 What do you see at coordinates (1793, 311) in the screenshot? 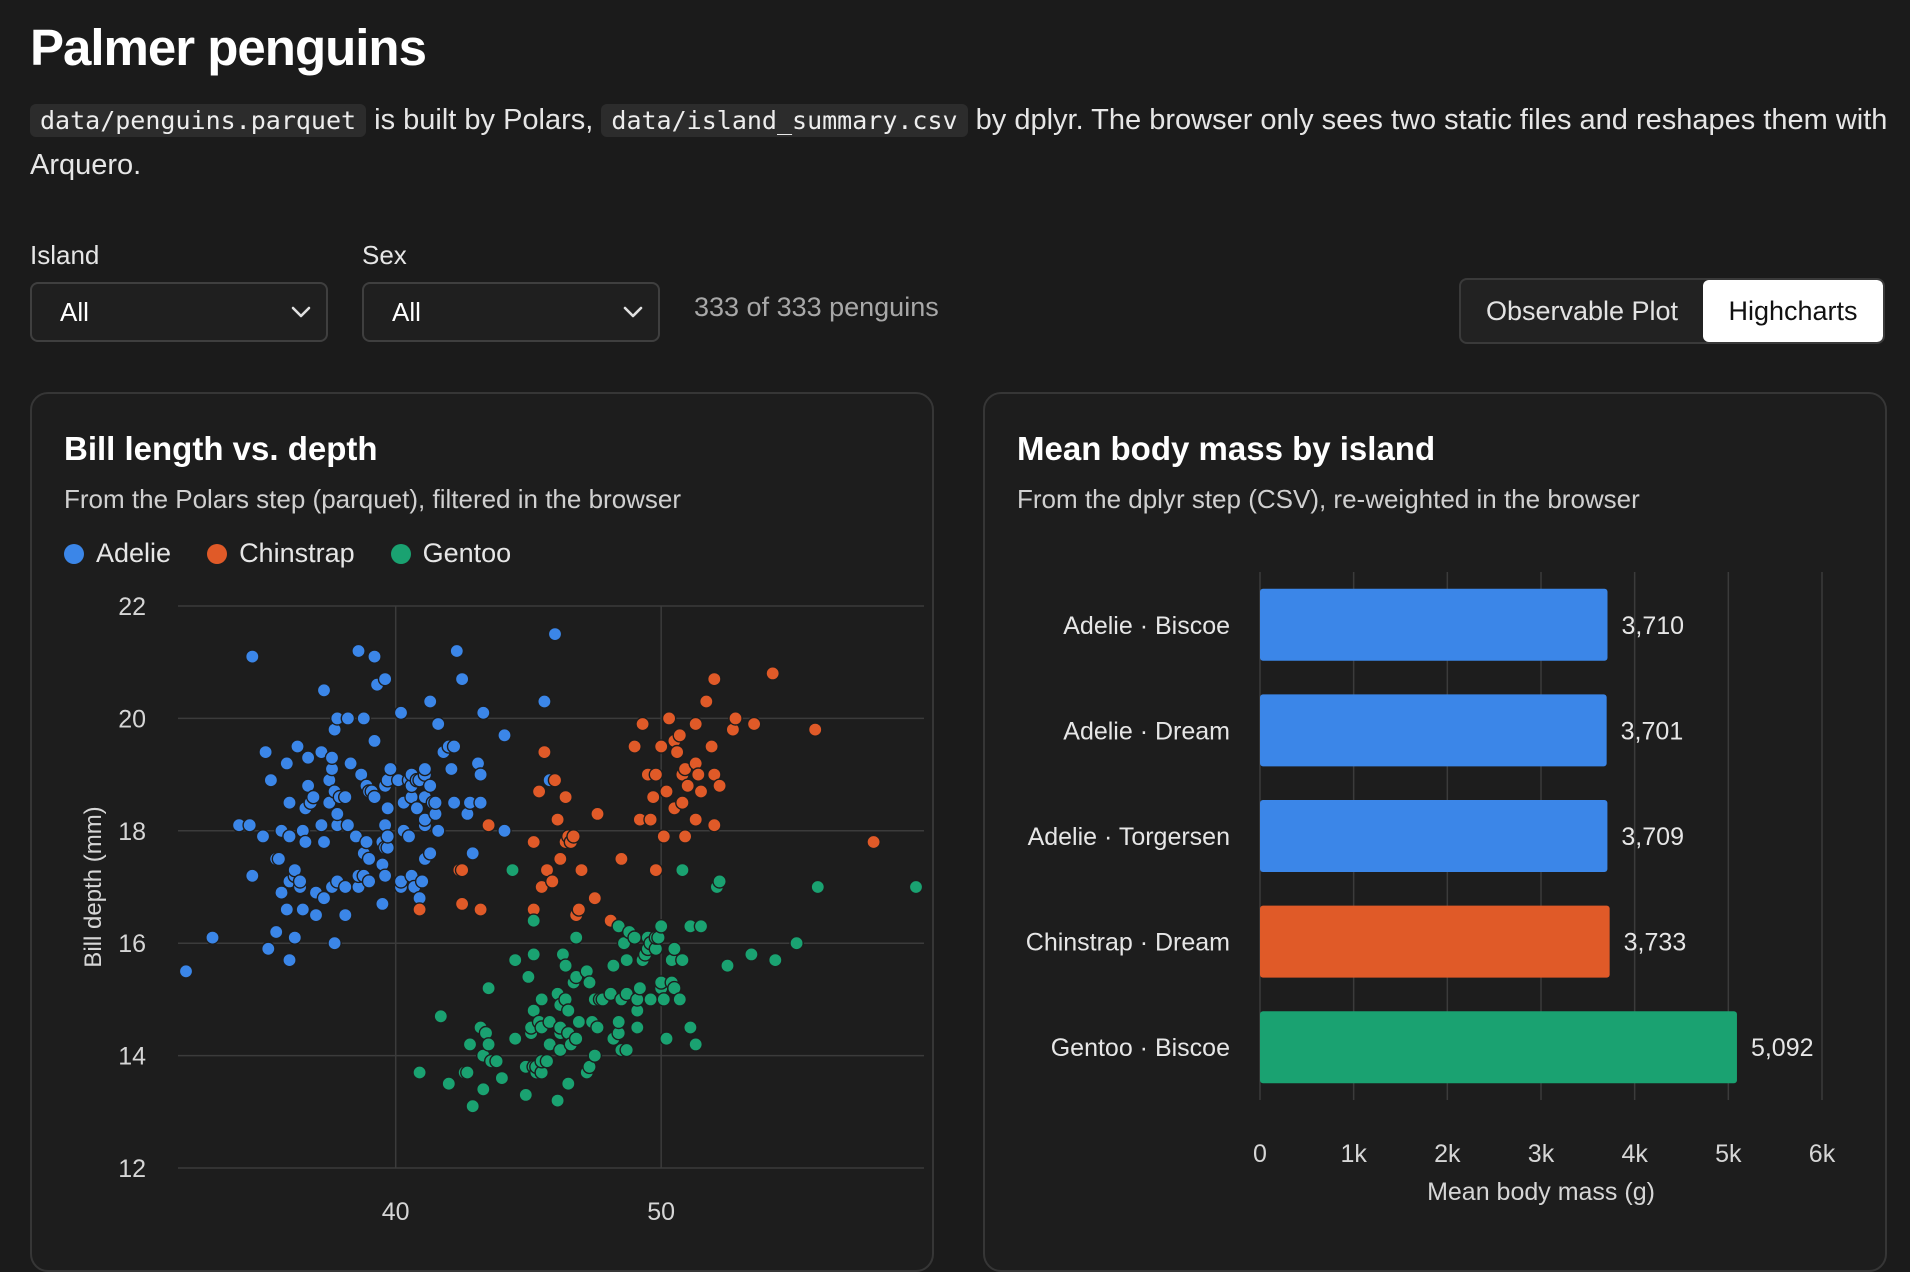
I see `highcharts-button: Highcharts` at bounding box center [1793, 311].